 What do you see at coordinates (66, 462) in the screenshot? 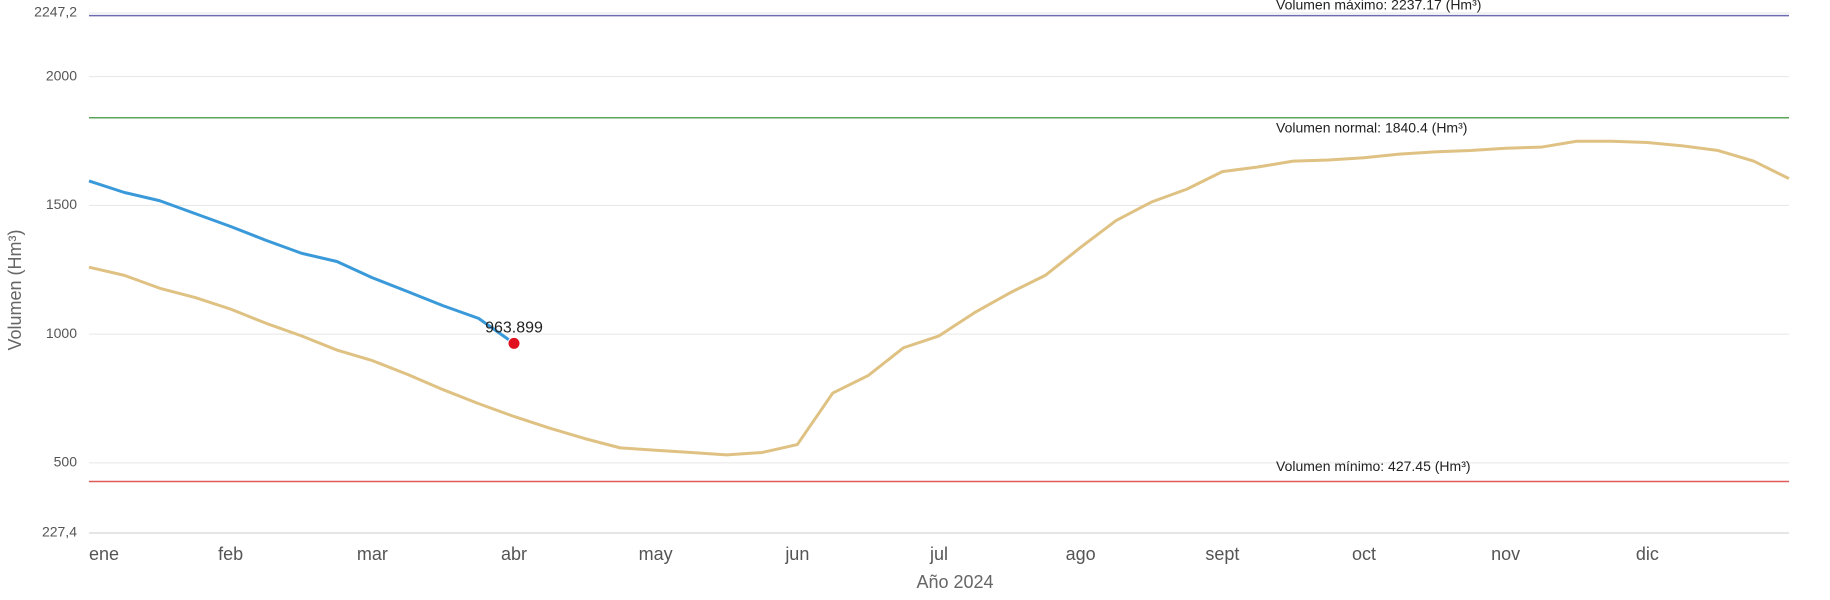
I see `y-tick-label: 500` at bounding box center [66, 462].